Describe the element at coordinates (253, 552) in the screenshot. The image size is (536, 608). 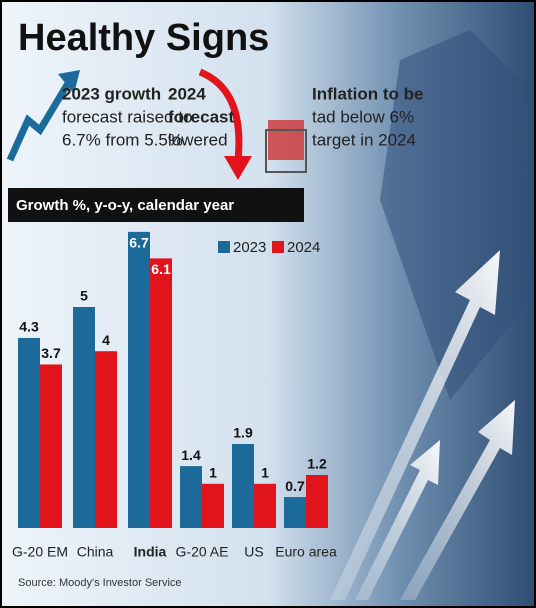
I see `x-tick-label: US` at that location.